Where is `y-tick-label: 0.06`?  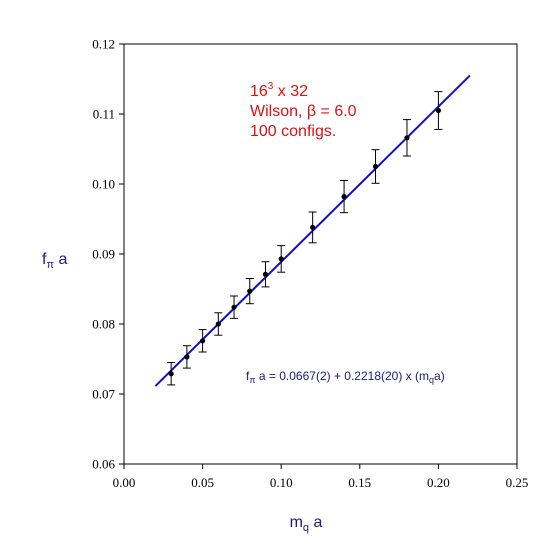 y-tick-label: 0.06 is located at coordinates (103, 464).